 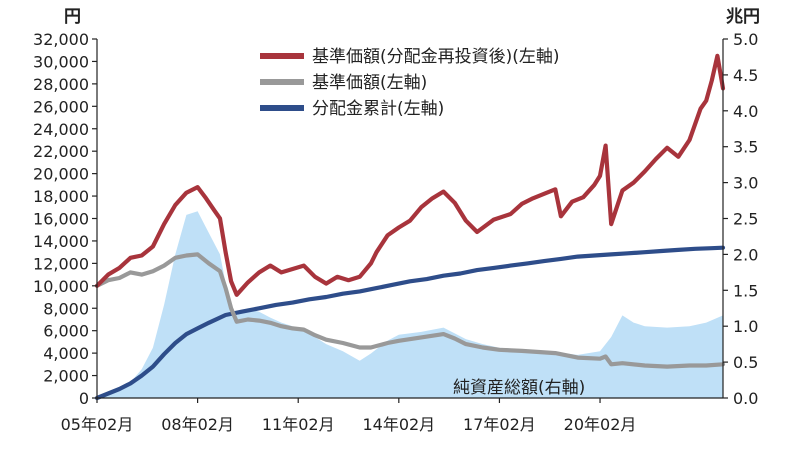 I want to click on left-tick-label: 12,000, so click(x=61, y=263).